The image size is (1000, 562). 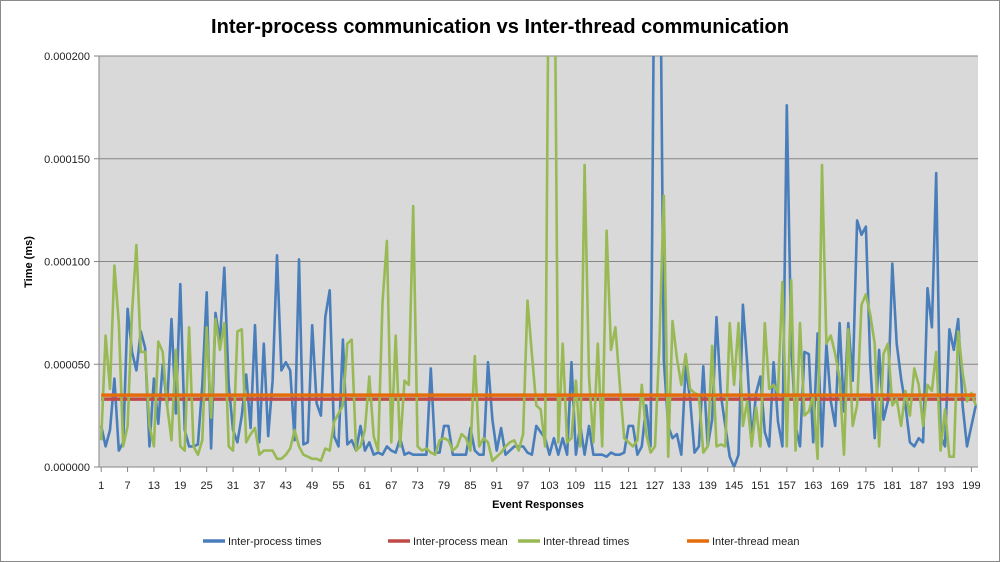 I want to click on x-tick-label: 109, so click(x=576, y=486).